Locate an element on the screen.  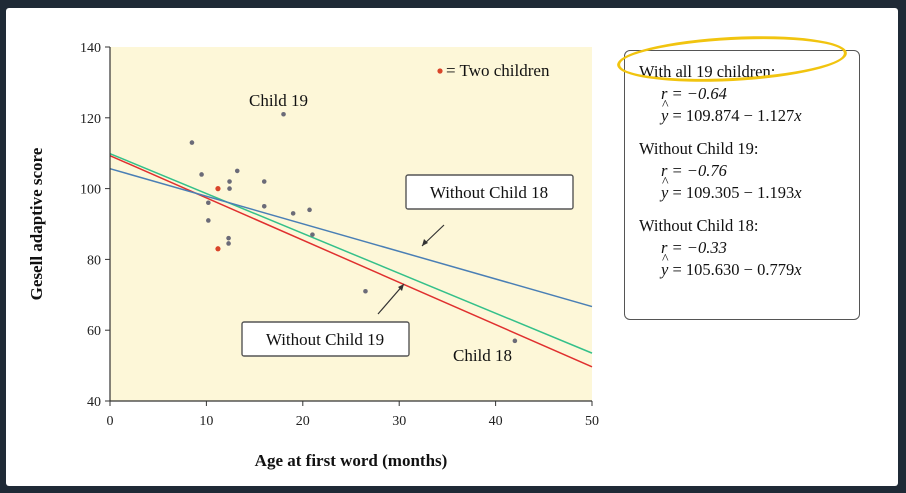
stats-equation: y = 105.630 − 0.779x is located at coordinates (760, 265).